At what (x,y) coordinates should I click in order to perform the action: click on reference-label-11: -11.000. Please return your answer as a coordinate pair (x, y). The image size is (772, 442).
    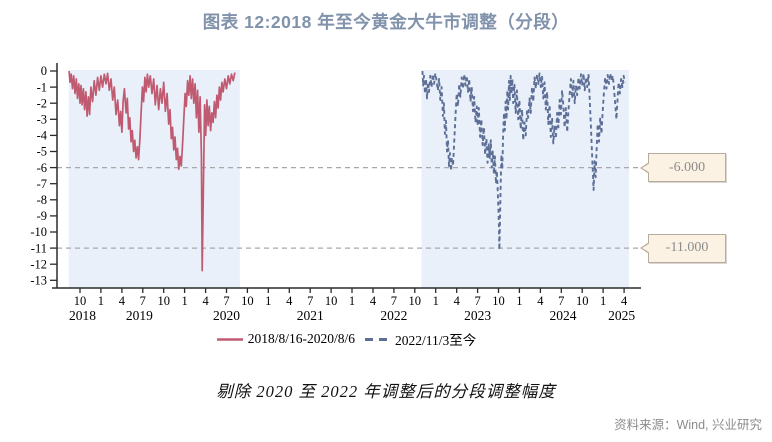
    Looking at the image, I should click on (687, 248).